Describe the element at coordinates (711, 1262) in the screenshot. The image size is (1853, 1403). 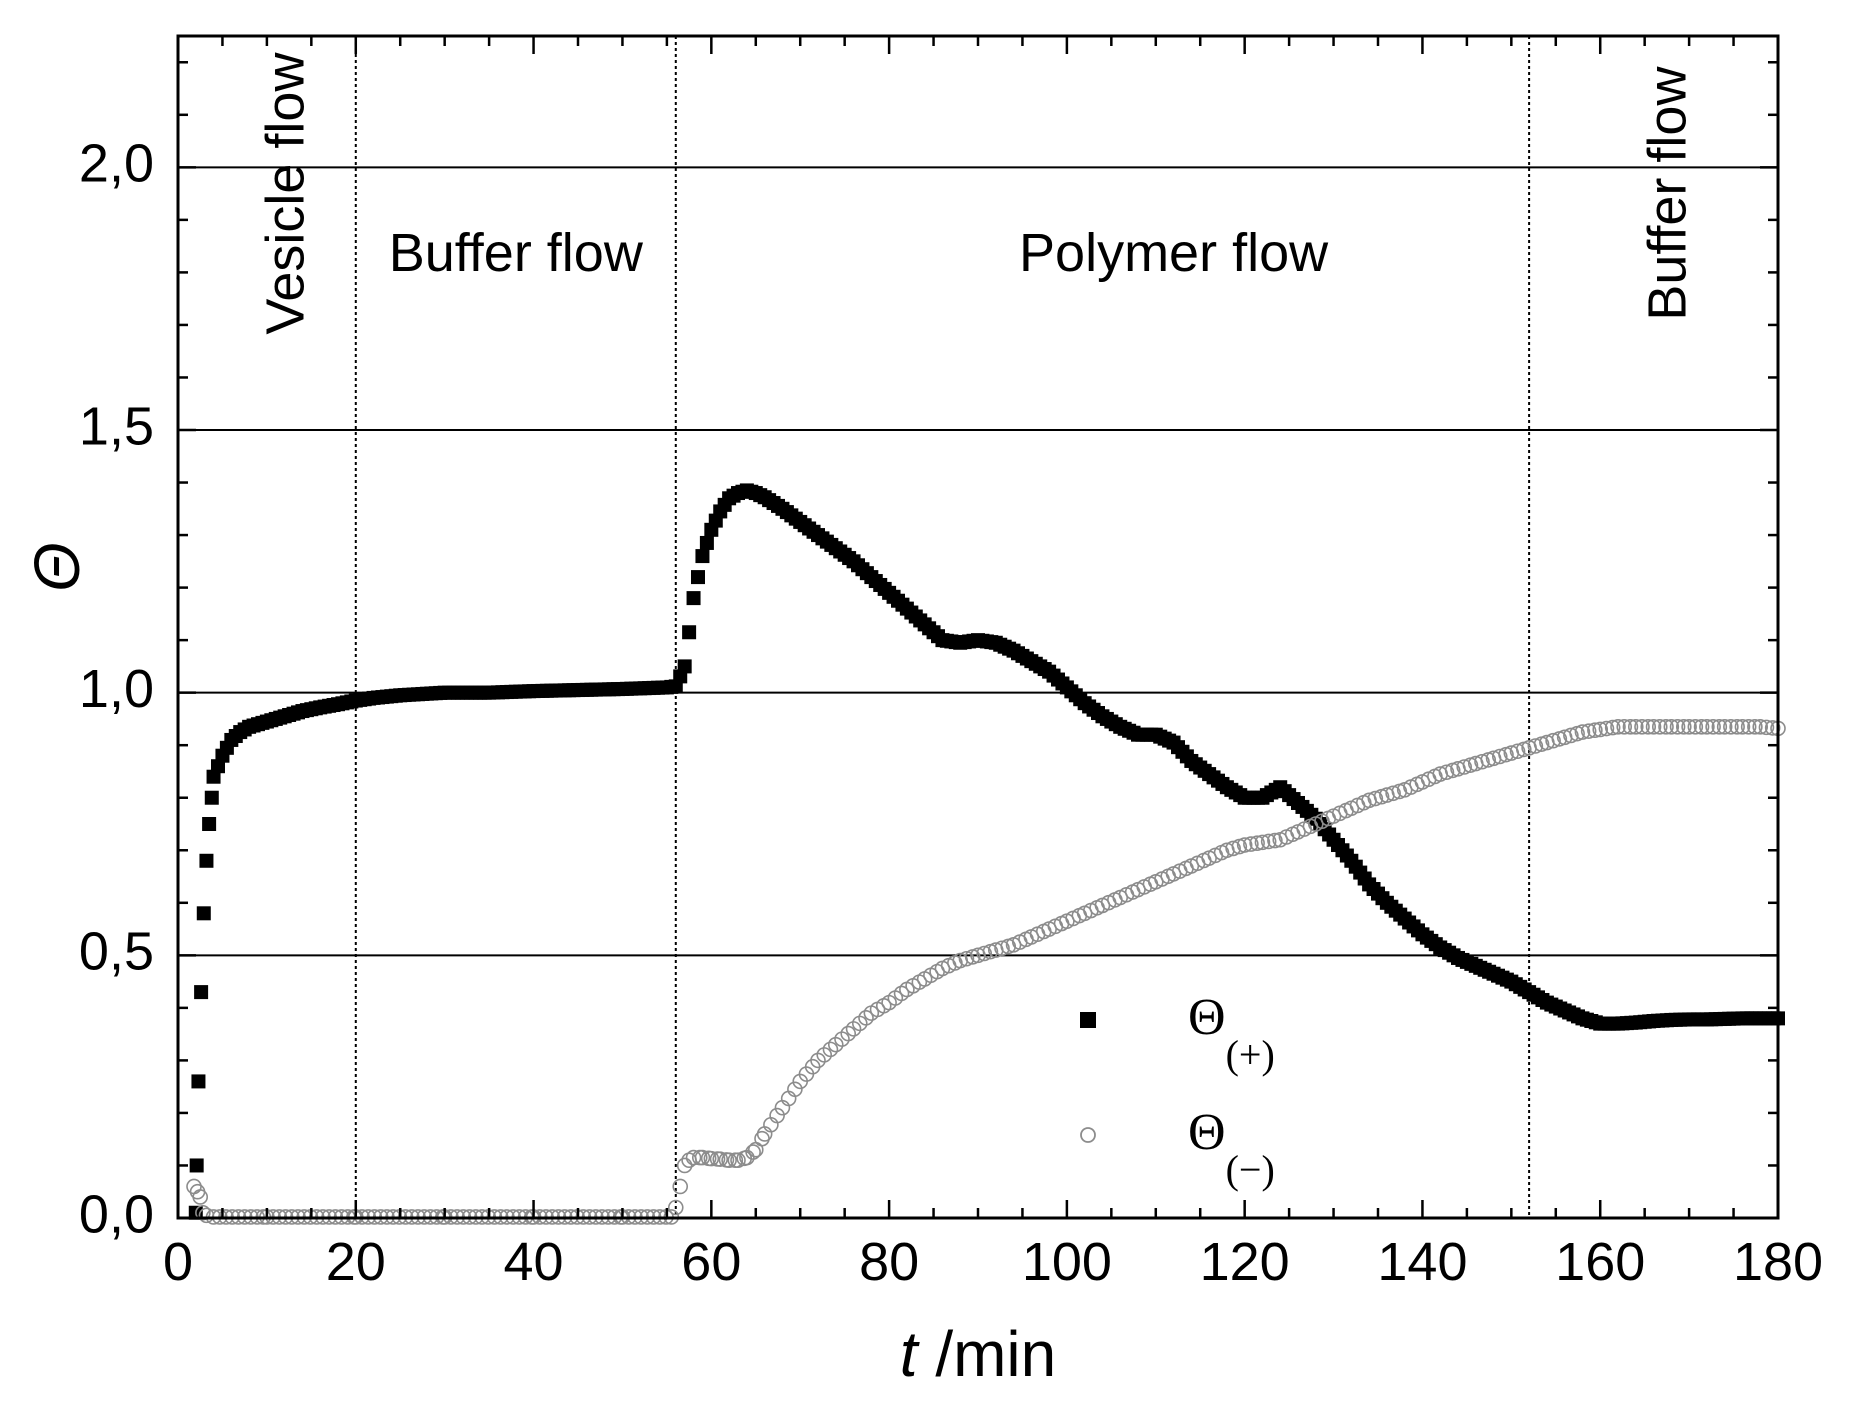
I see `x-tick-label: 60` at that location.